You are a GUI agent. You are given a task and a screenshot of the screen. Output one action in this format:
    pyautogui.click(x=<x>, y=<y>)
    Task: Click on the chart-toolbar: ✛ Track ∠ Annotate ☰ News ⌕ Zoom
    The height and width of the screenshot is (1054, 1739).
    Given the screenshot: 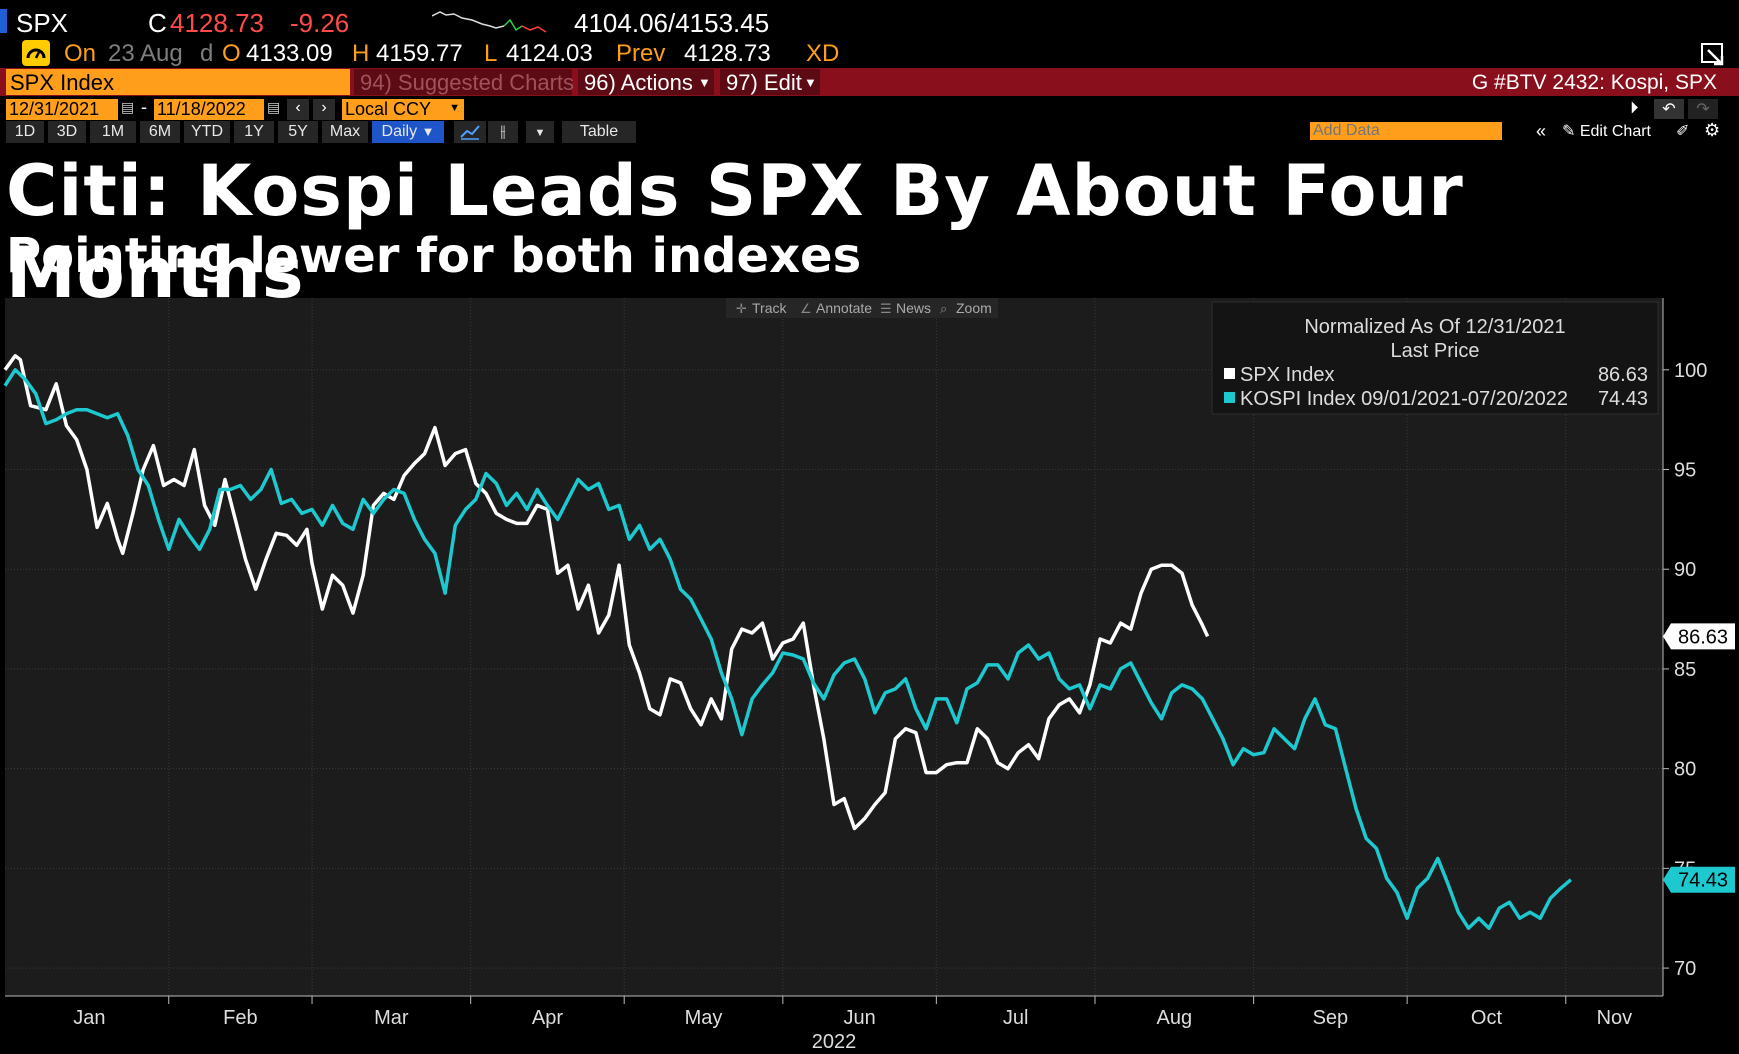 What is the action you would take?
    pyautogui.click(x=862, y=308)
    